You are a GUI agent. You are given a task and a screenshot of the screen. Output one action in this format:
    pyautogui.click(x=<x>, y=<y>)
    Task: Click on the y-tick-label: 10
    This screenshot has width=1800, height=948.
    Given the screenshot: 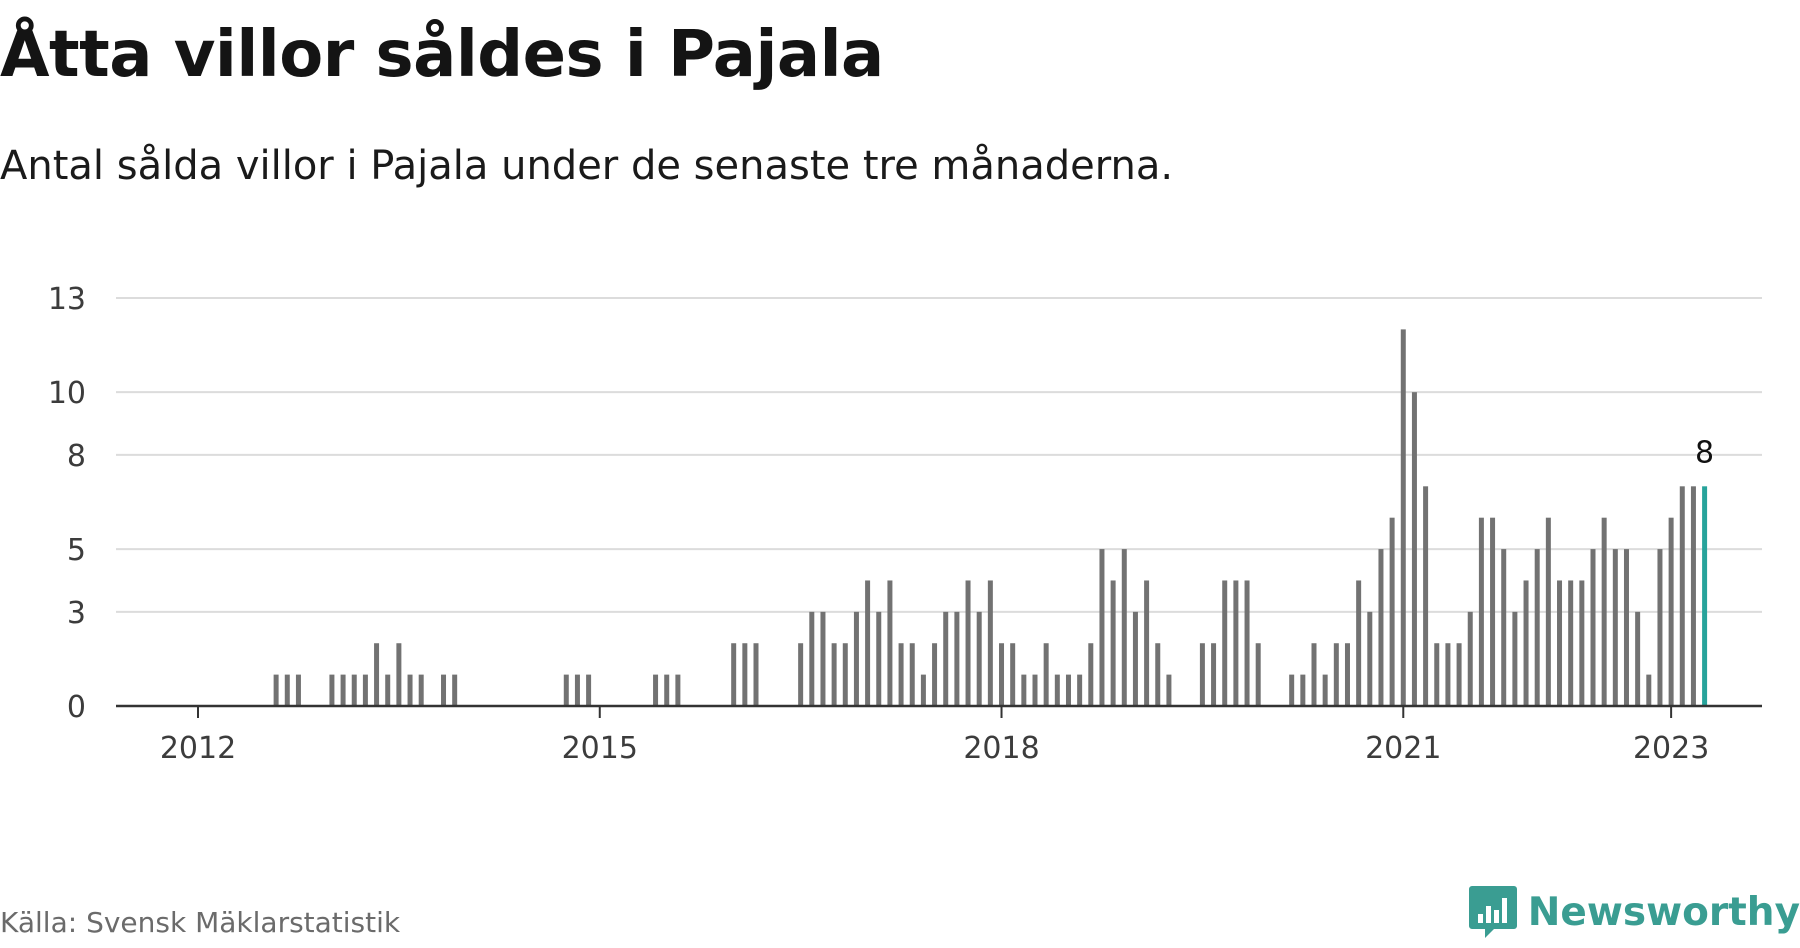 What is the action you would take?
    pyautogui.click(x=67, y=393)
    